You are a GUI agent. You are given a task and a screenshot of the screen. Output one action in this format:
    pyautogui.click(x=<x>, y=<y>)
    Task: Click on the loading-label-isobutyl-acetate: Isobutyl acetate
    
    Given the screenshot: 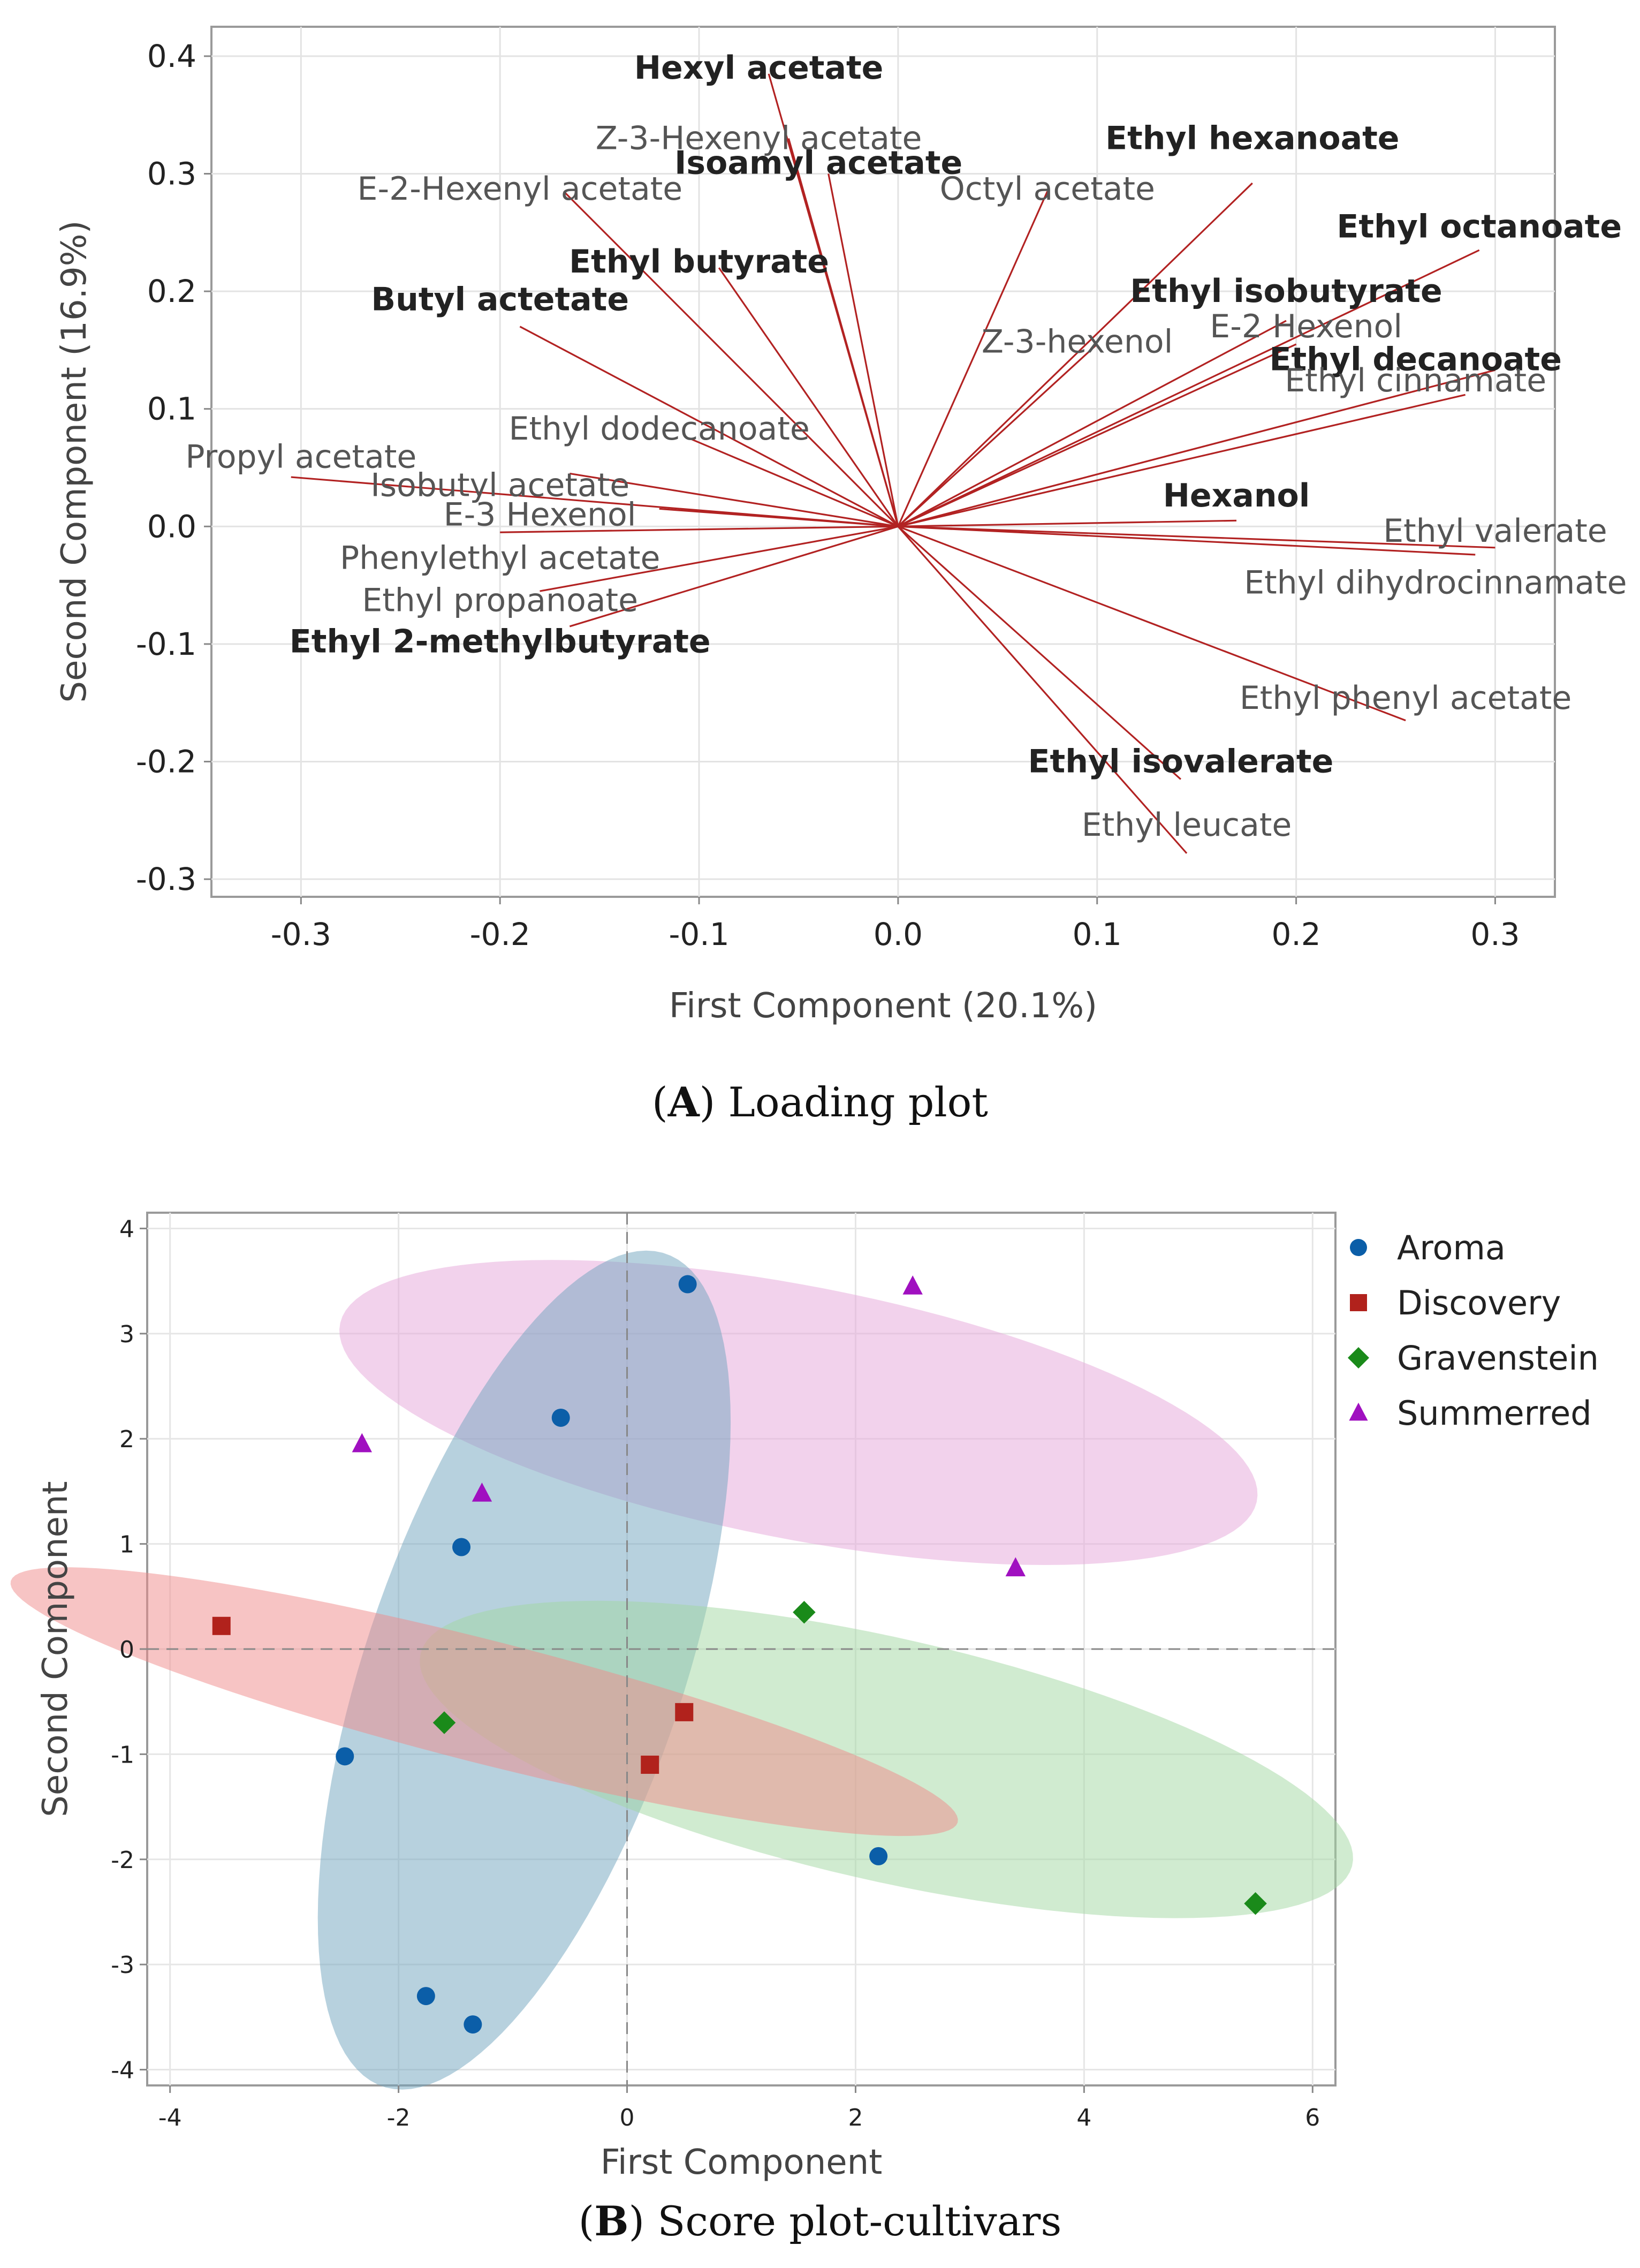 What is the action you would take?
    pyautogui.click(x=499, y=485)
    